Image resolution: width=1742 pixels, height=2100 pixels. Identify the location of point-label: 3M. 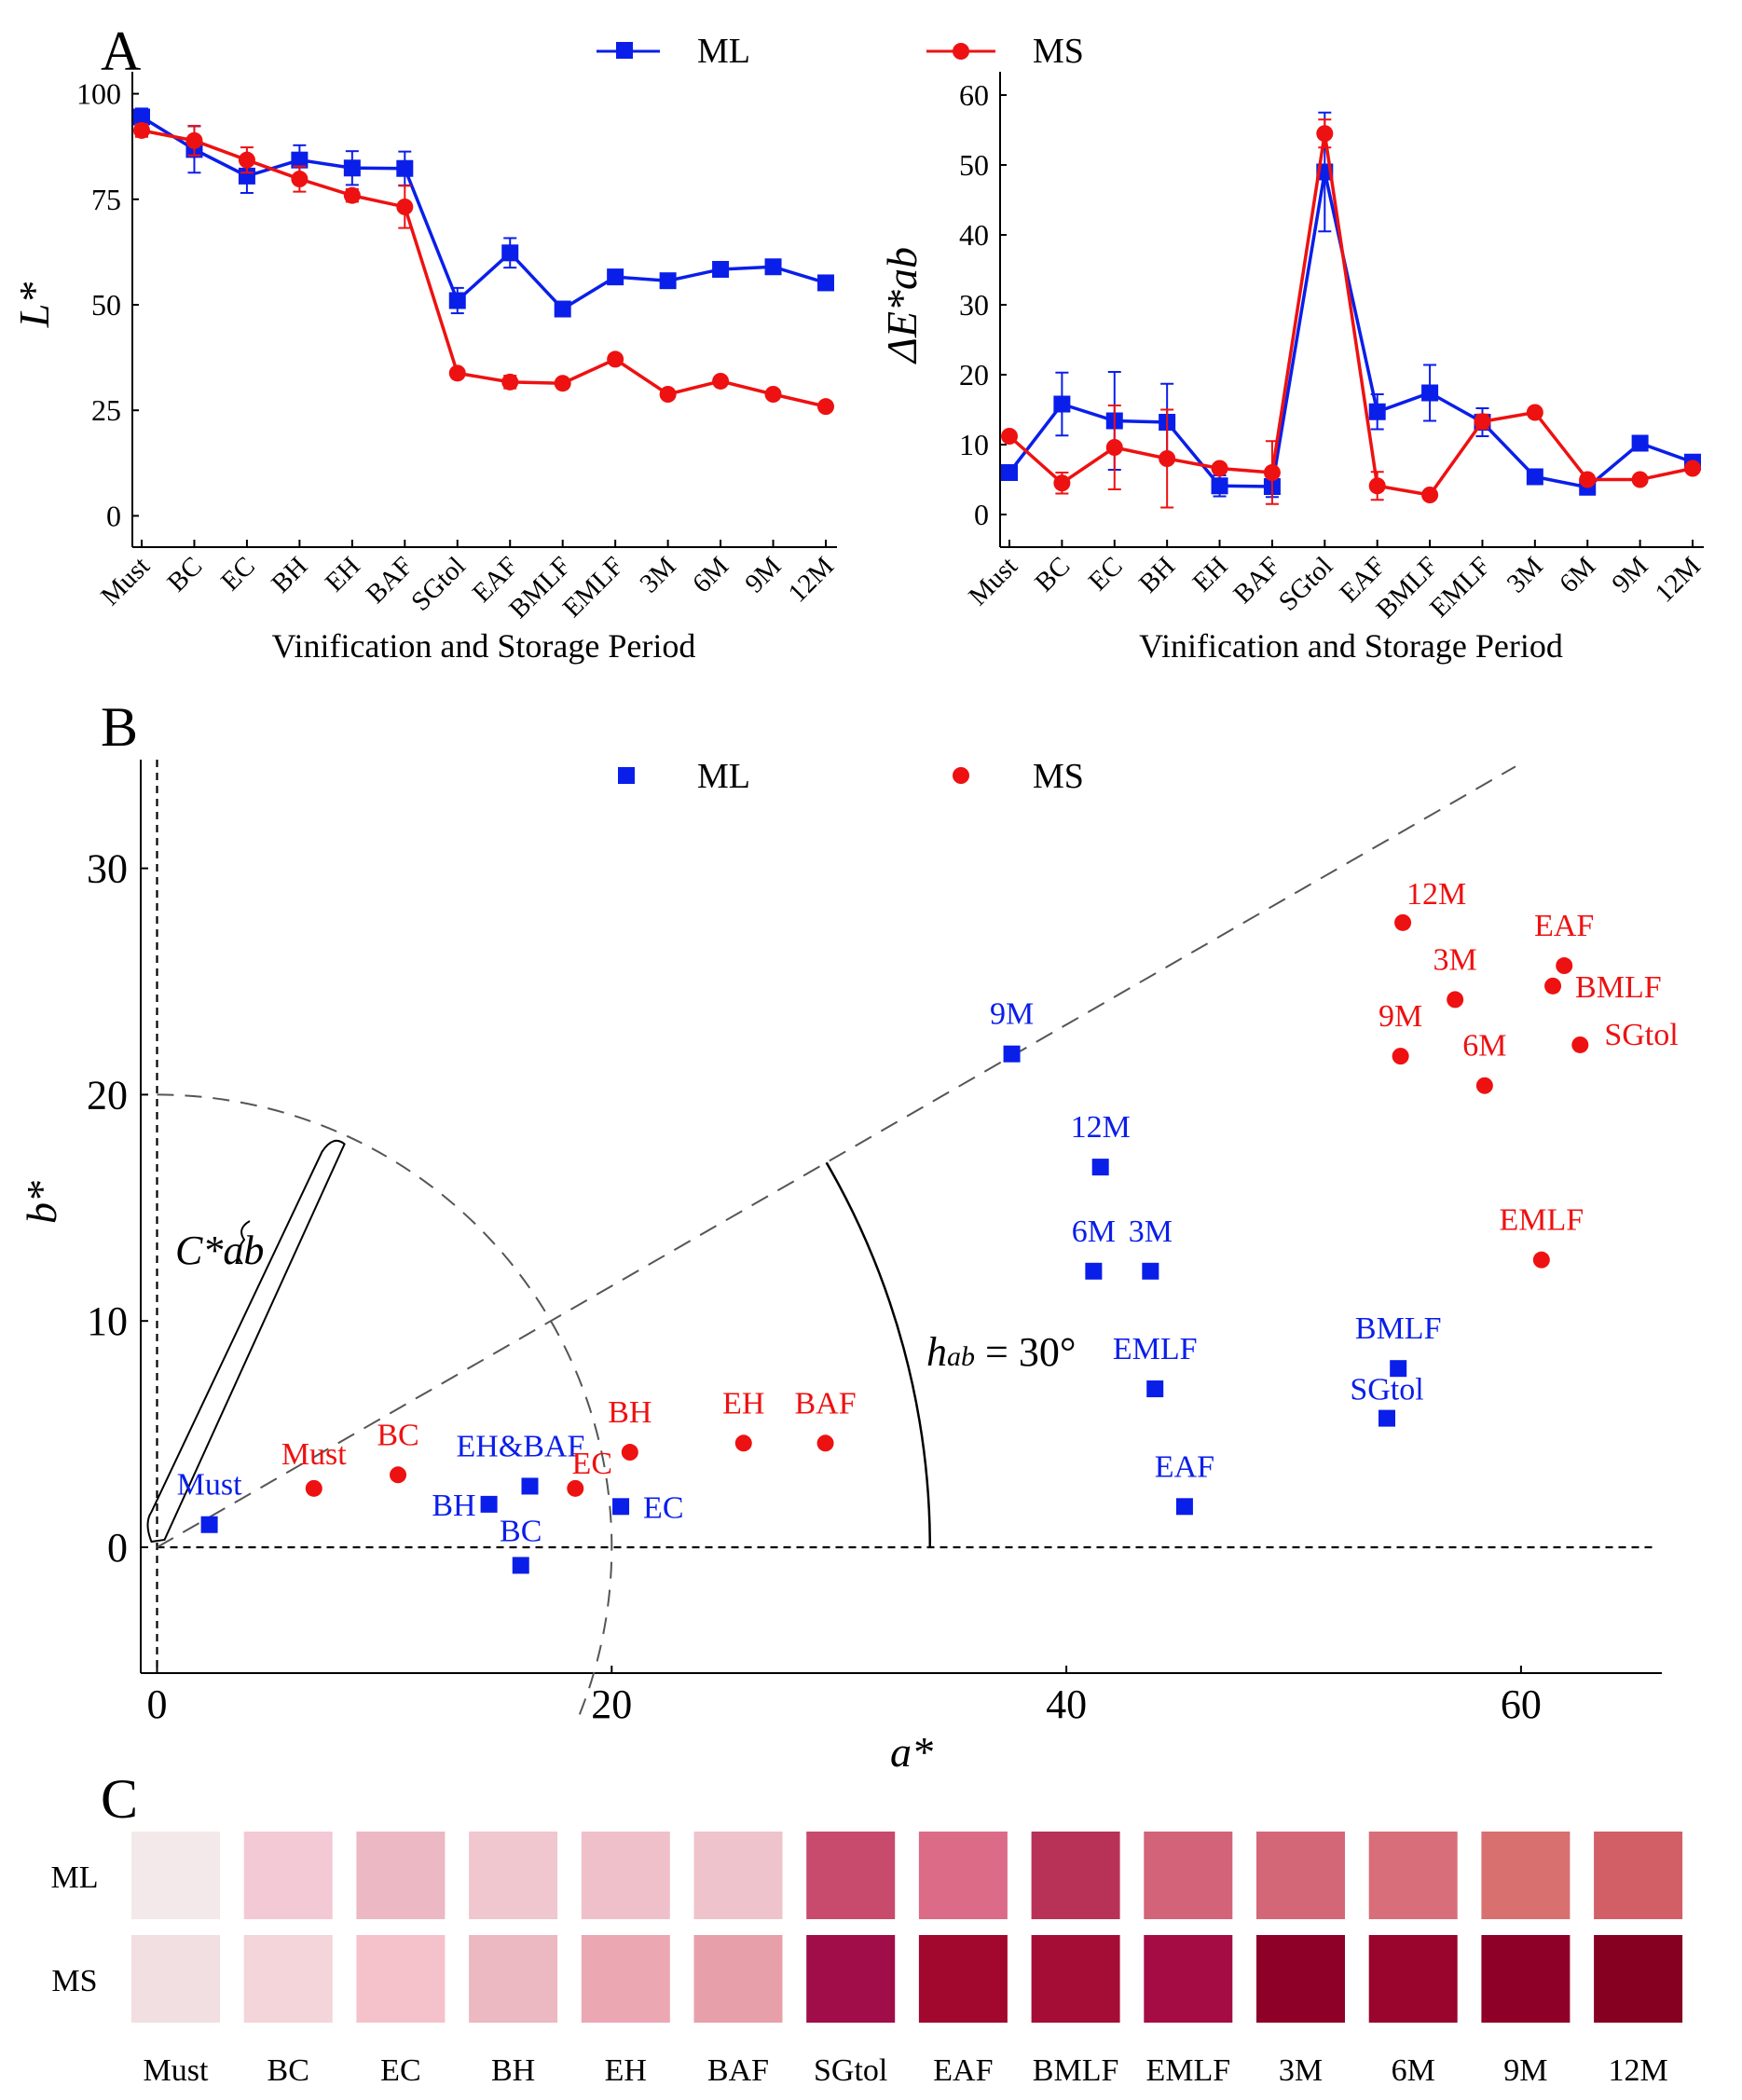
(1151, 1232).